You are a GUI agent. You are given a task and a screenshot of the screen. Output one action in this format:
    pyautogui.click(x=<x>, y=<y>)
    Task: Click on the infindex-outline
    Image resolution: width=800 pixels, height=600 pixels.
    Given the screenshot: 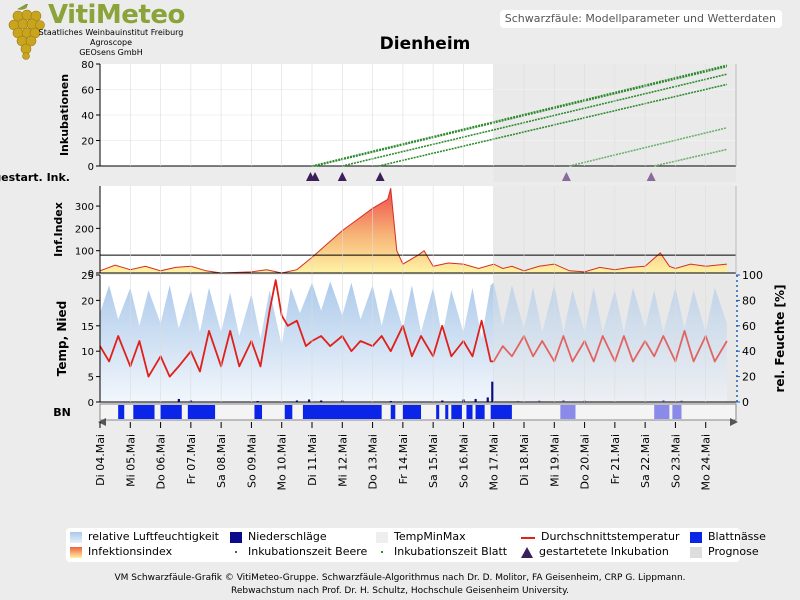 What is the action you would take?
    pyautogui.click(x=413, y=231)
    